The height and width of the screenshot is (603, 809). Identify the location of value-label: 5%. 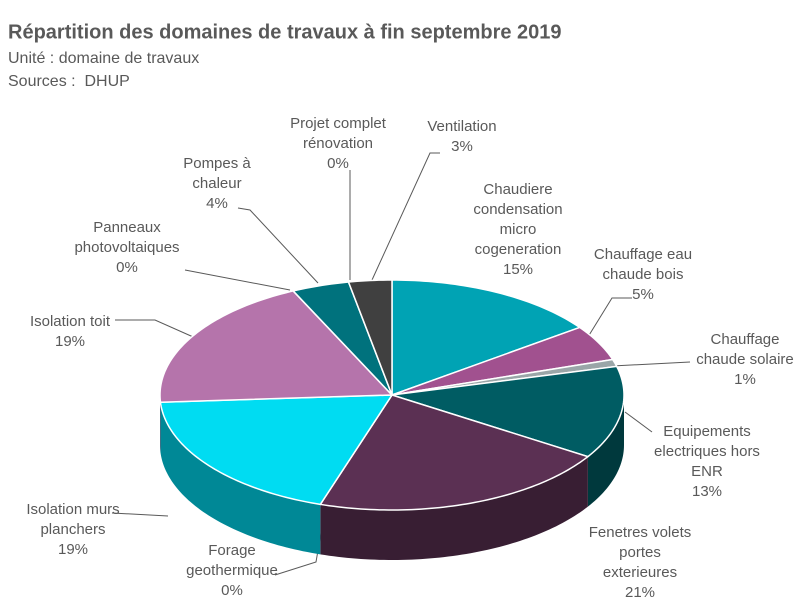
(643, 294).